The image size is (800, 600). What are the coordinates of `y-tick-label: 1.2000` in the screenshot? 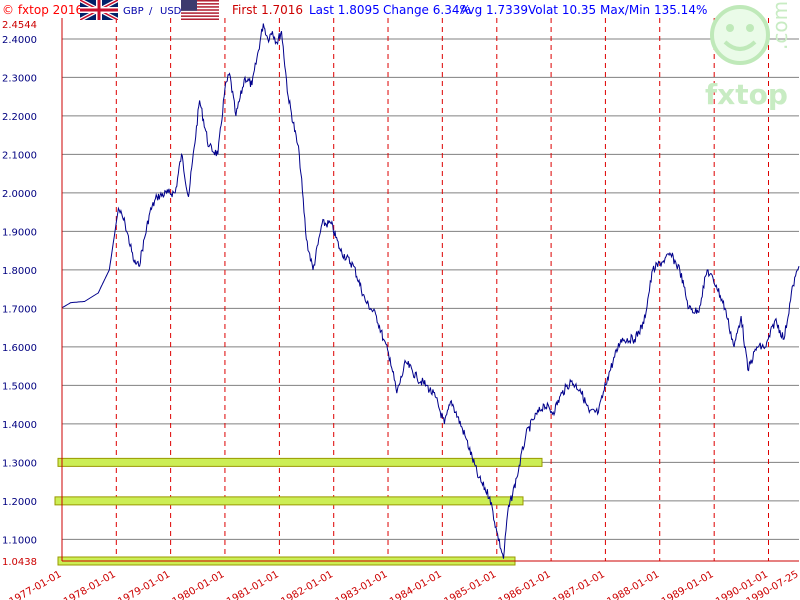 It's located at (19, 502).